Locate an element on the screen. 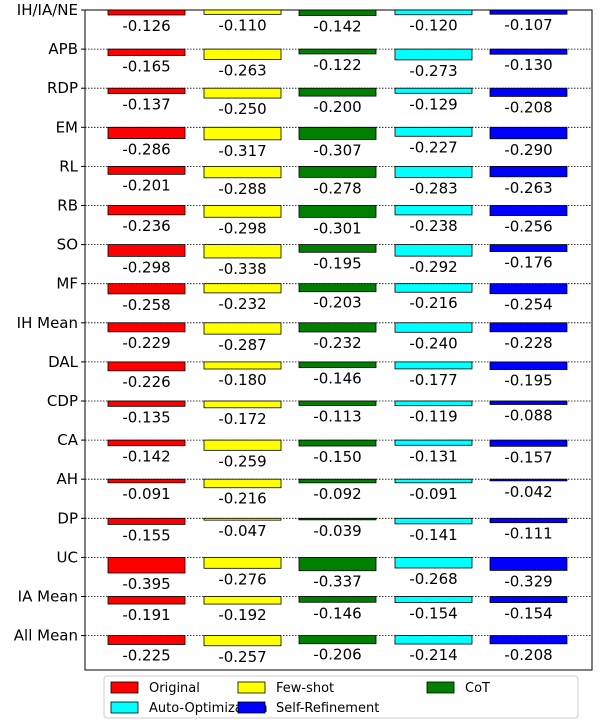  y-tick-label: DAL is located at coordinates (63, 362).